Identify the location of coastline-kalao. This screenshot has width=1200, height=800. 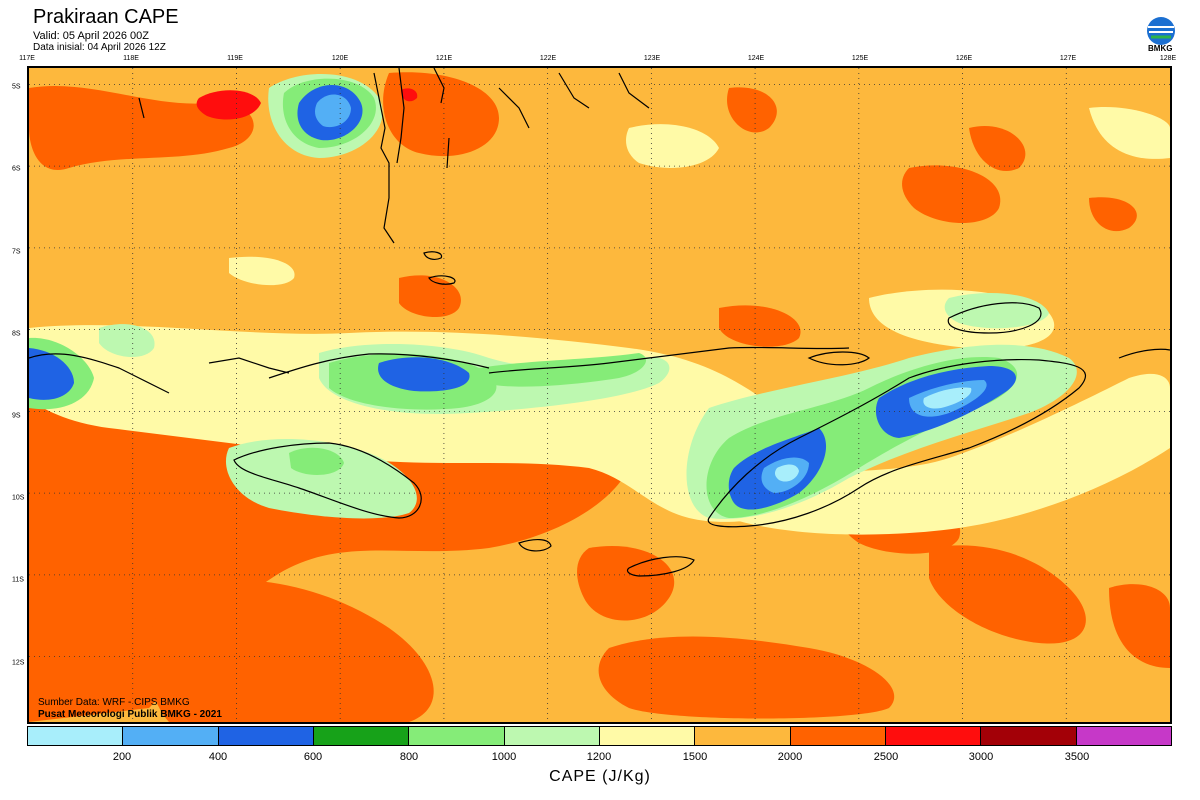
(439, 268).